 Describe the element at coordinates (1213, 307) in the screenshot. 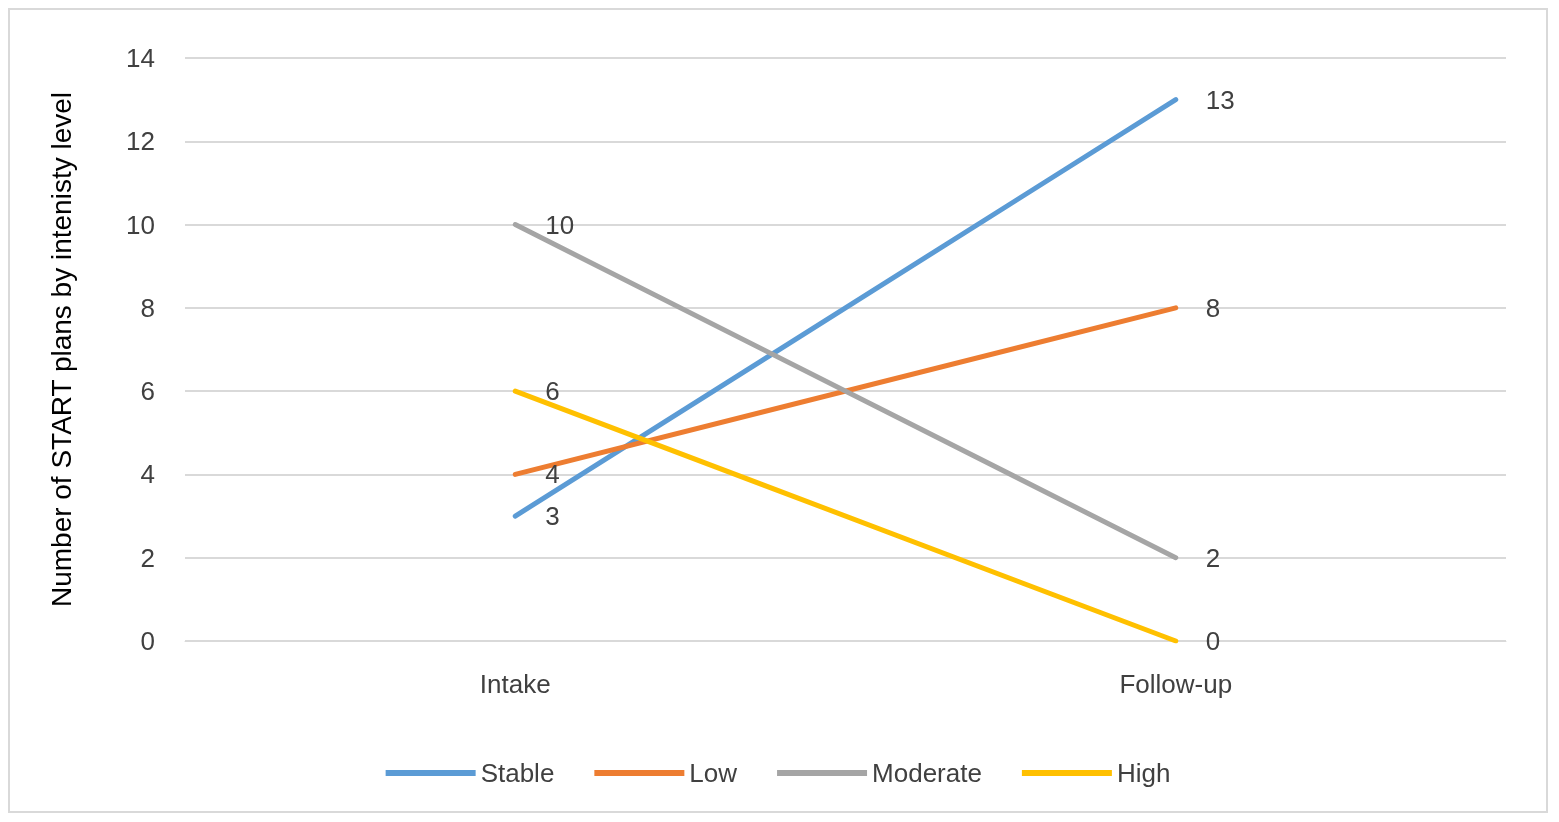

I see `data-label: 8` at that location.